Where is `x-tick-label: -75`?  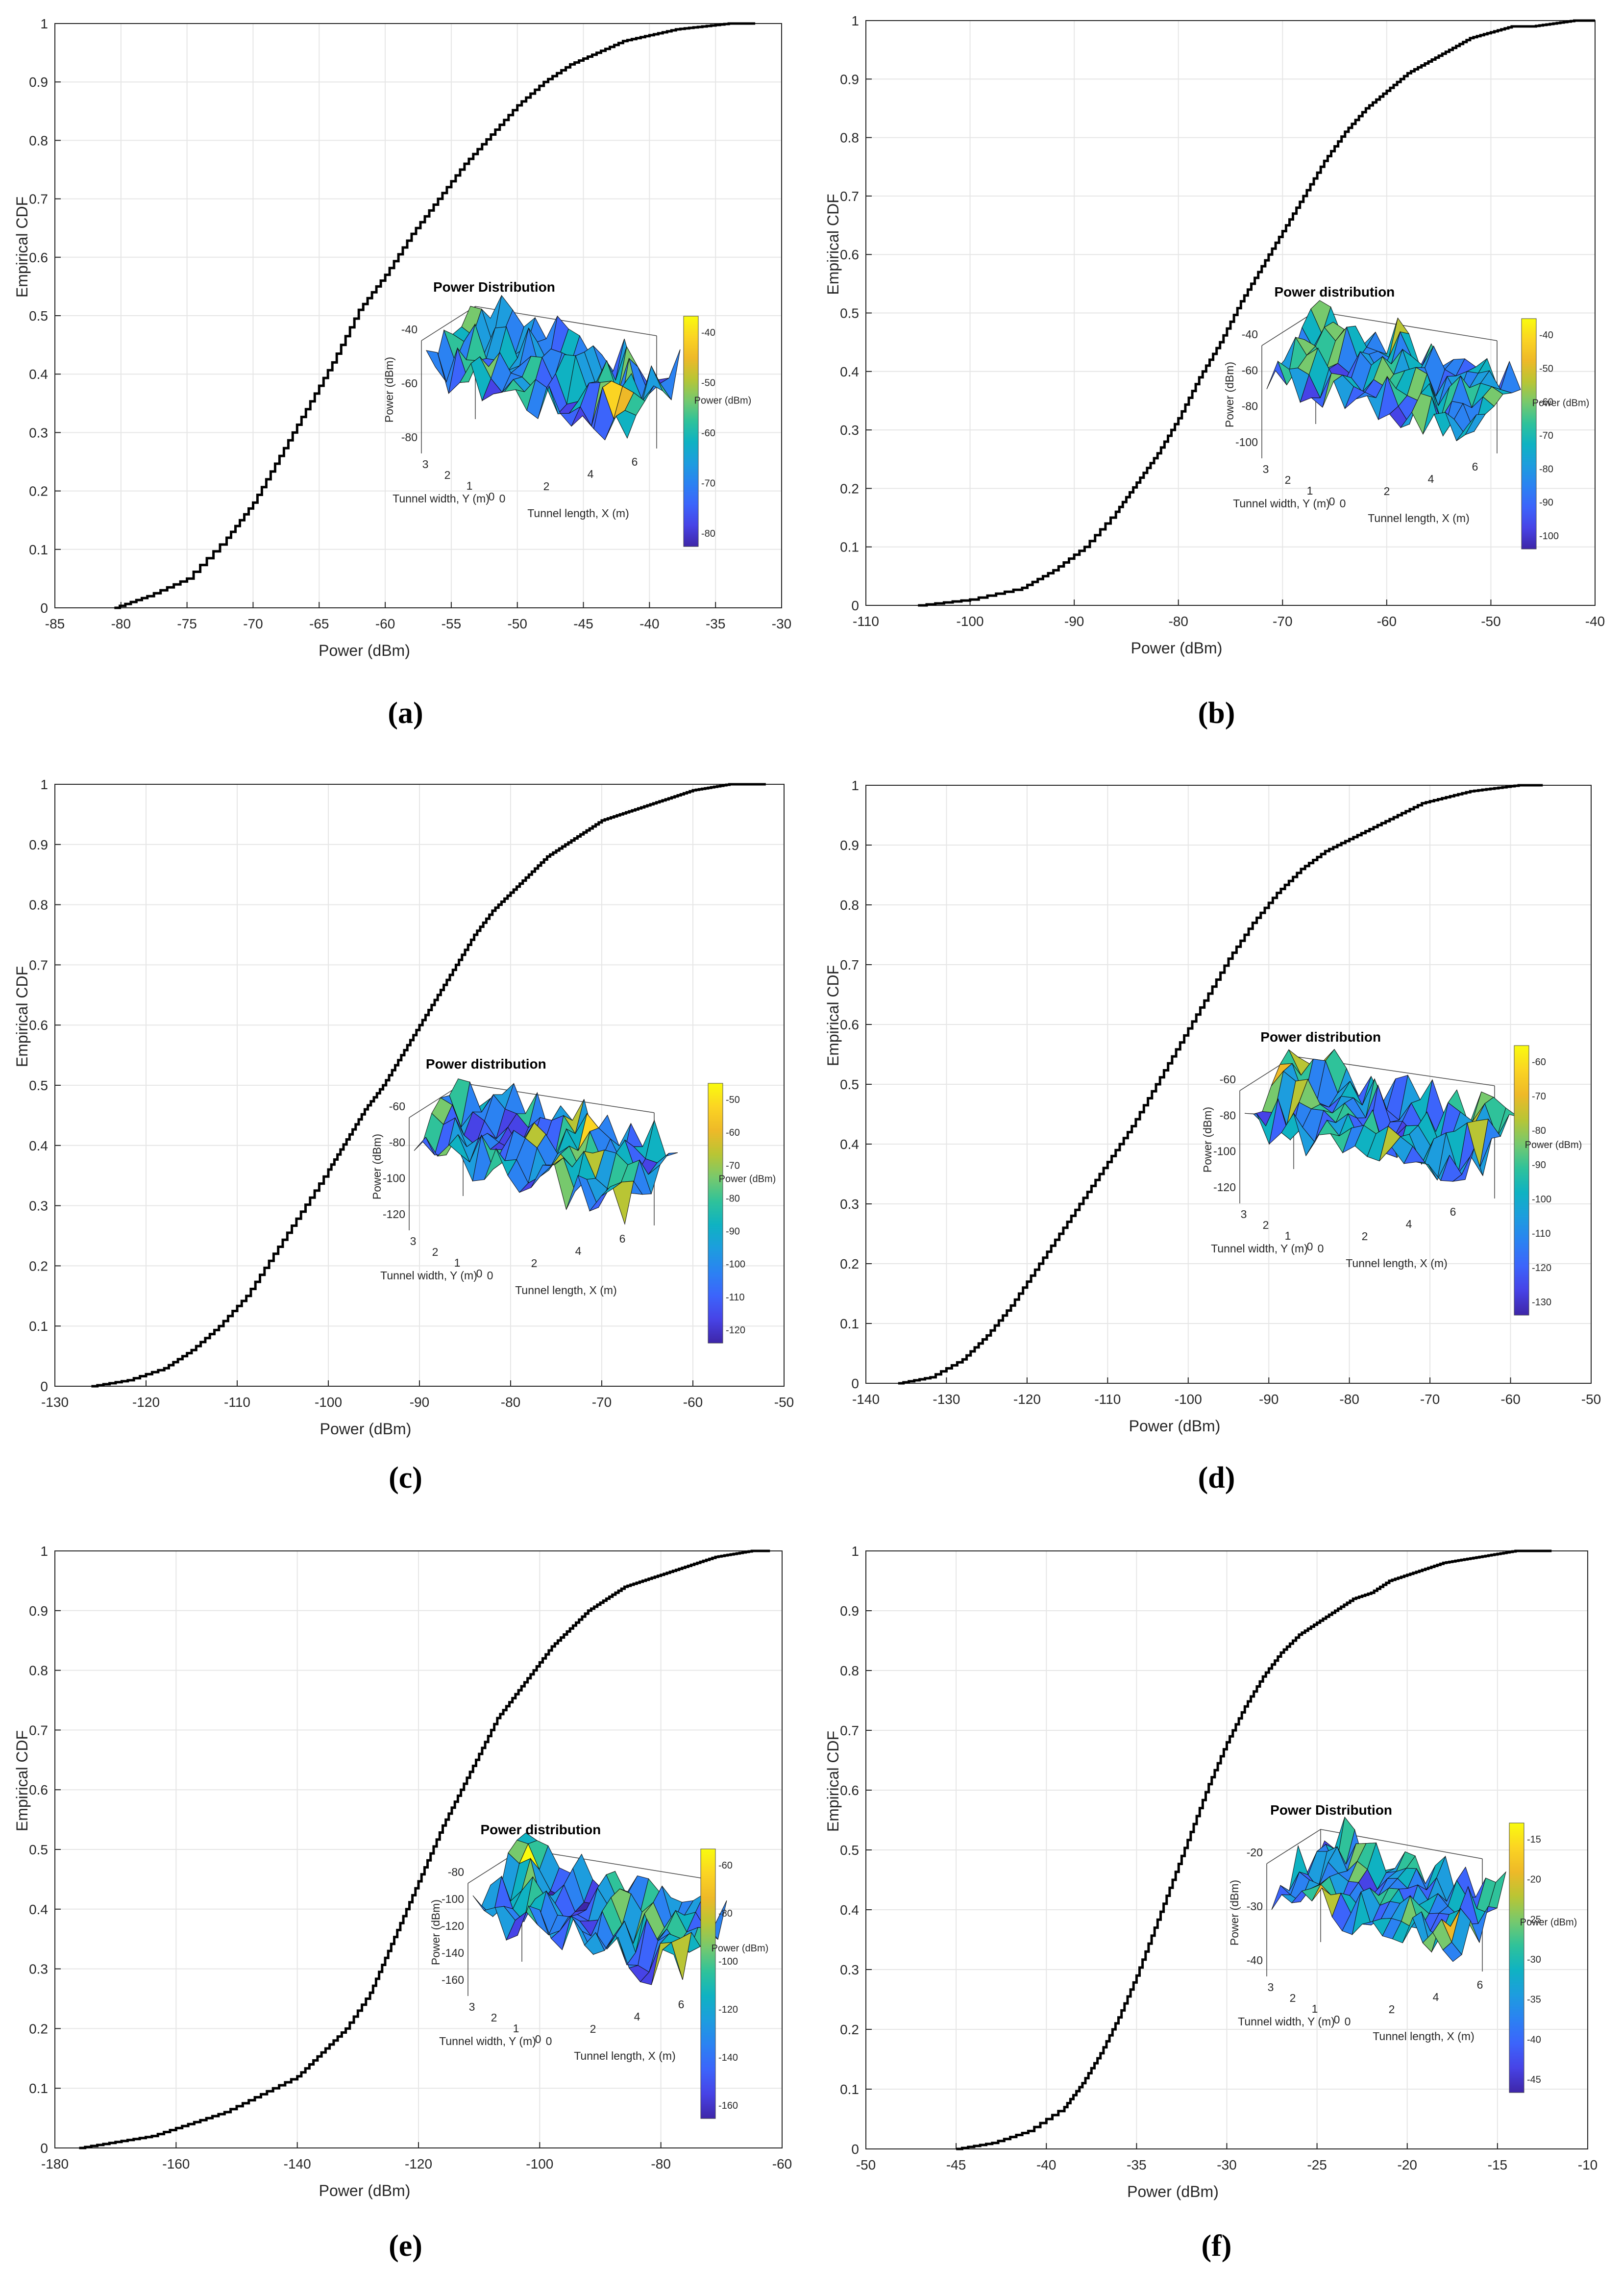 x-tick-label: -75 is located at coordinates (187, 623).